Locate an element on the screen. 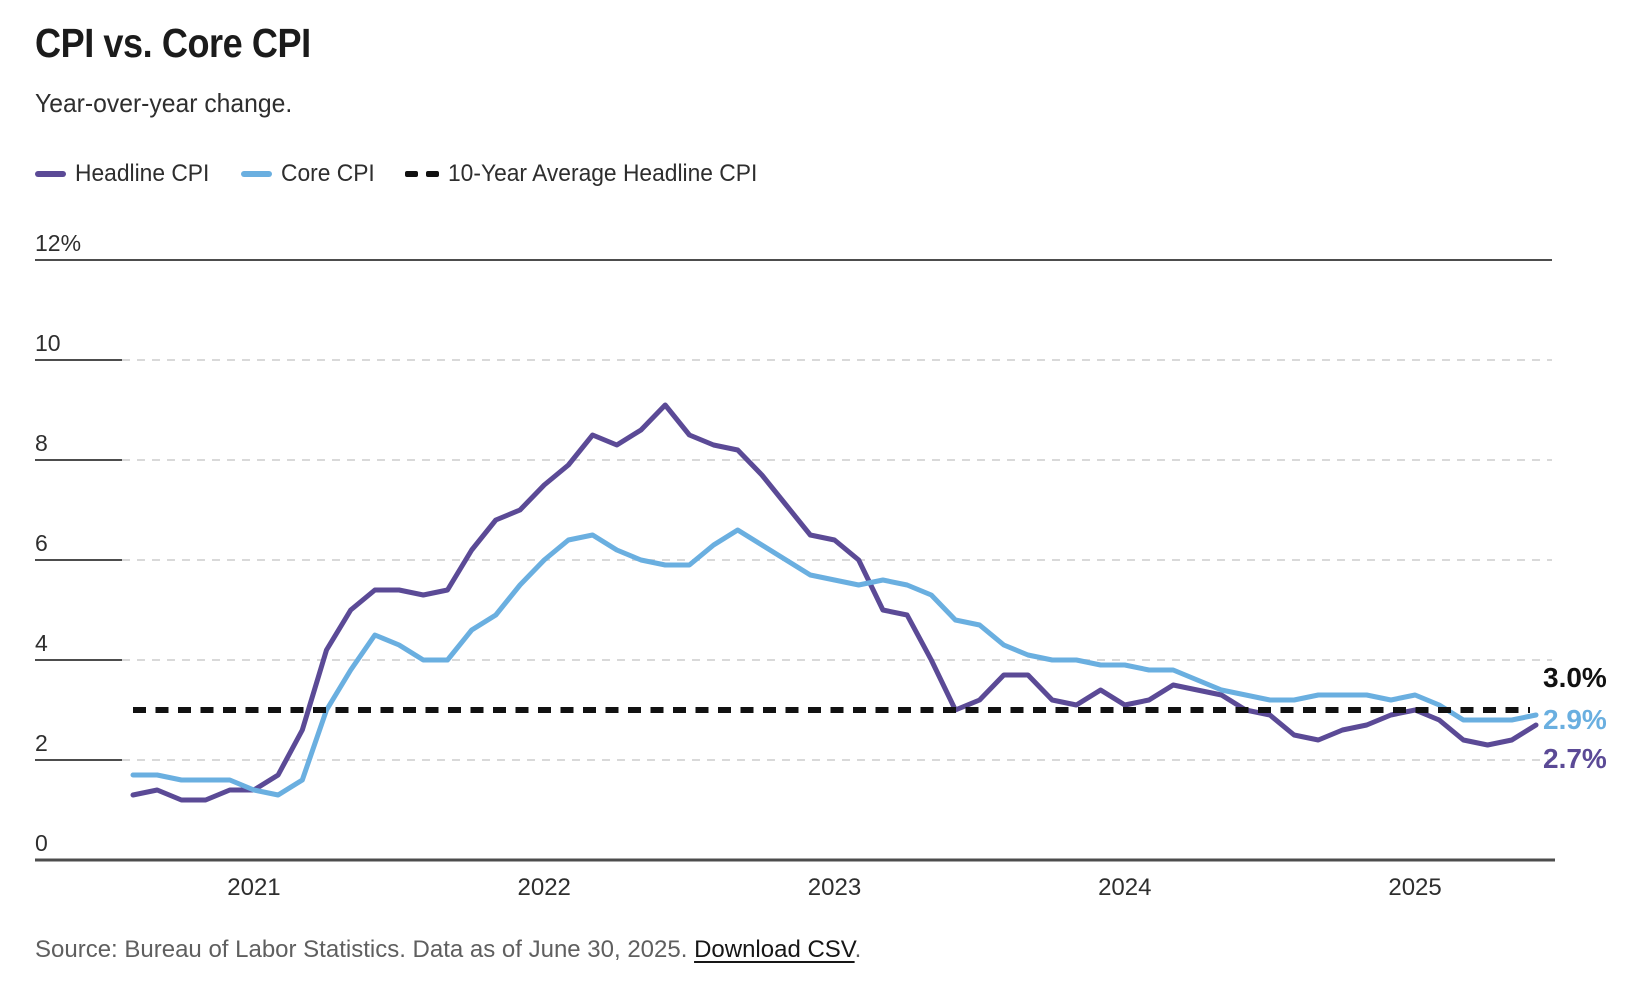 This screenshot has width=1642, height=988. y-axis-label: 0 is located at coordinates (41, 843).